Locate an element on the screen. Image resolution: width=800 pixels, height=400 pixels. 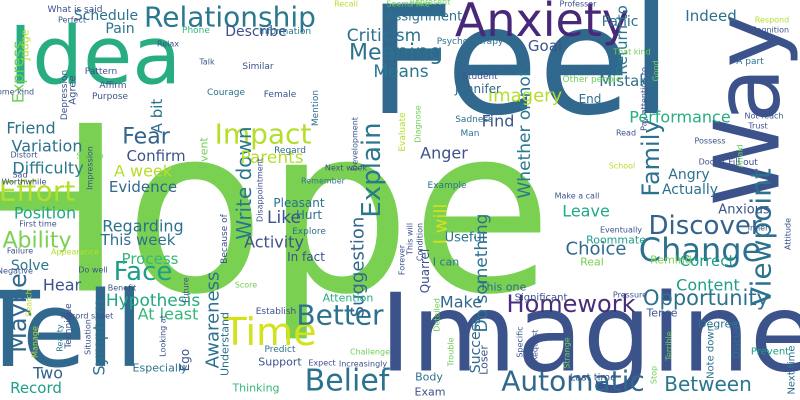
word-agree: Agree is located at coordinates (73, 89).